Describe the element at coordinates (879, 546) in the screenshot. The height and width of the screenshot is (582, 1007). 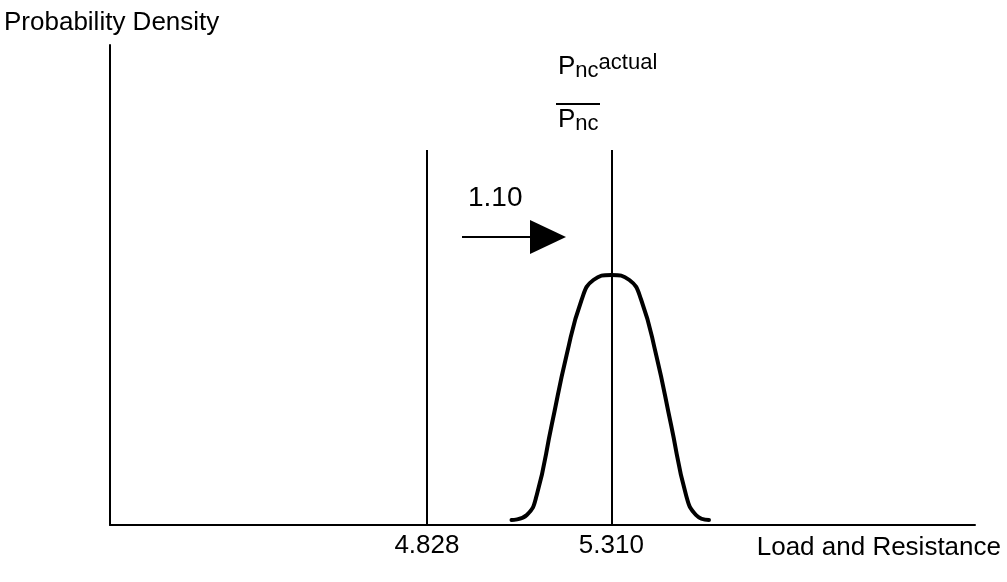
I see `x-axis-title: Load and Resistance` at that location.